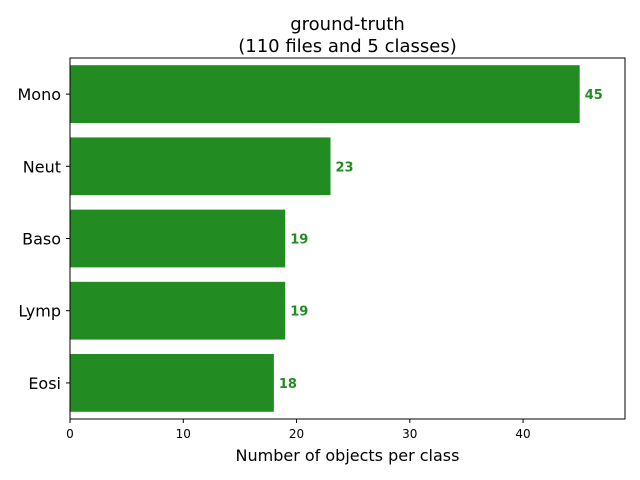 The height and width of the screenshot is (480, 640). Describe the element at coordinates (348, 455) in the screenshot. I see `x-axis-label: Number of objects per class` at that location.